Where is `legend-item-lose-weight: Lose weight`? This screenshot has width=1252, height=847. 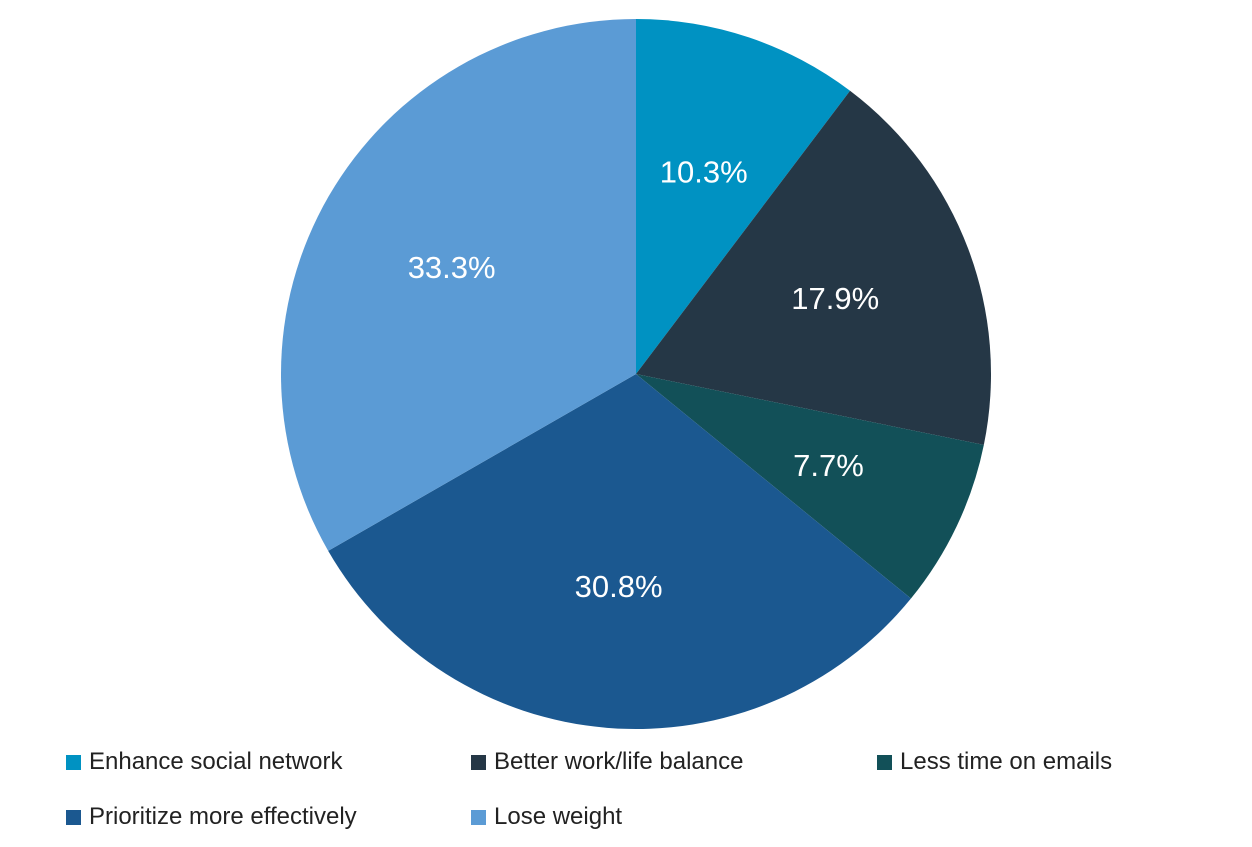
legend-item-lose-weight: Lose weight is located at coordinates (546, 817).